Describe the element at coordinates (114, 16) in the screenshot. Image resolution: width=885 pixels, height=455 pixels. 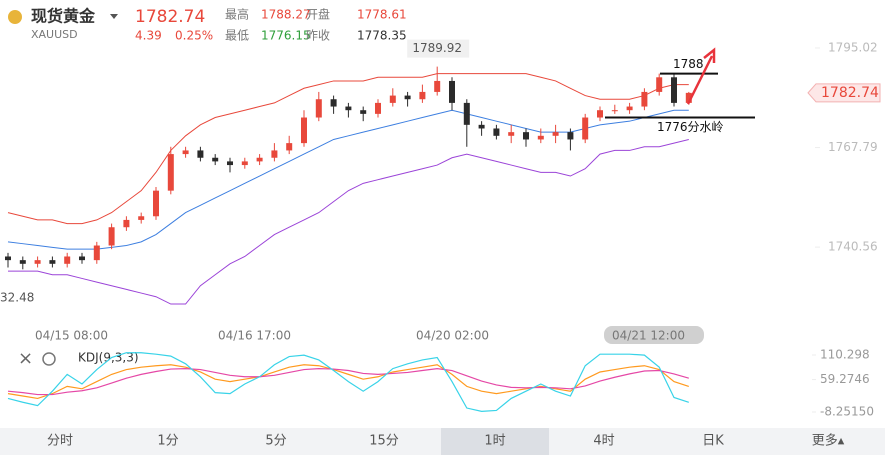
I see `dropdown-caret` at that location.